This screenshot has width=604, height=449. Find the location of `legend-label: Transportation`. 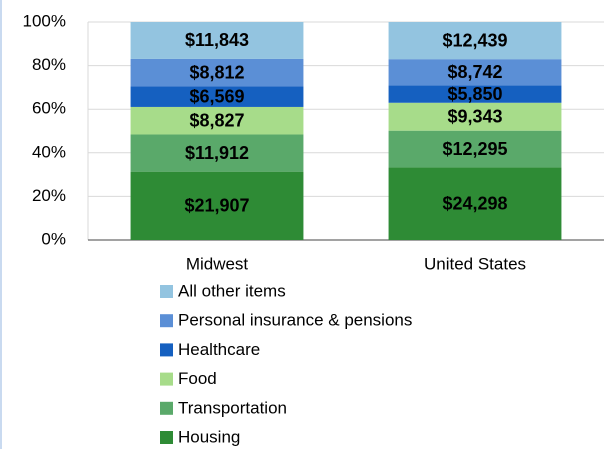

legend-label: Transportation is located at coordinates (232, 407).